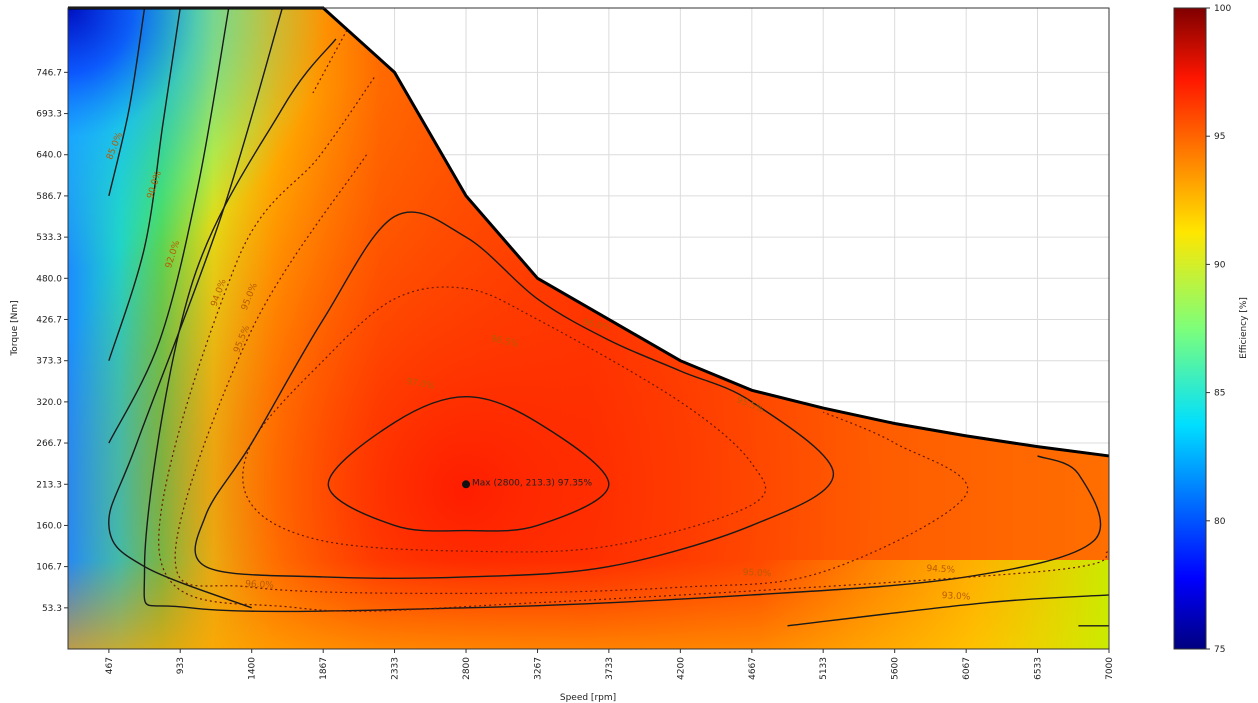 The width and height of the screenshot is (1258, 703). Describe the element at coordinates (1039, 668) in the screenshot. I see `x-tick-label: 6533` at that location.